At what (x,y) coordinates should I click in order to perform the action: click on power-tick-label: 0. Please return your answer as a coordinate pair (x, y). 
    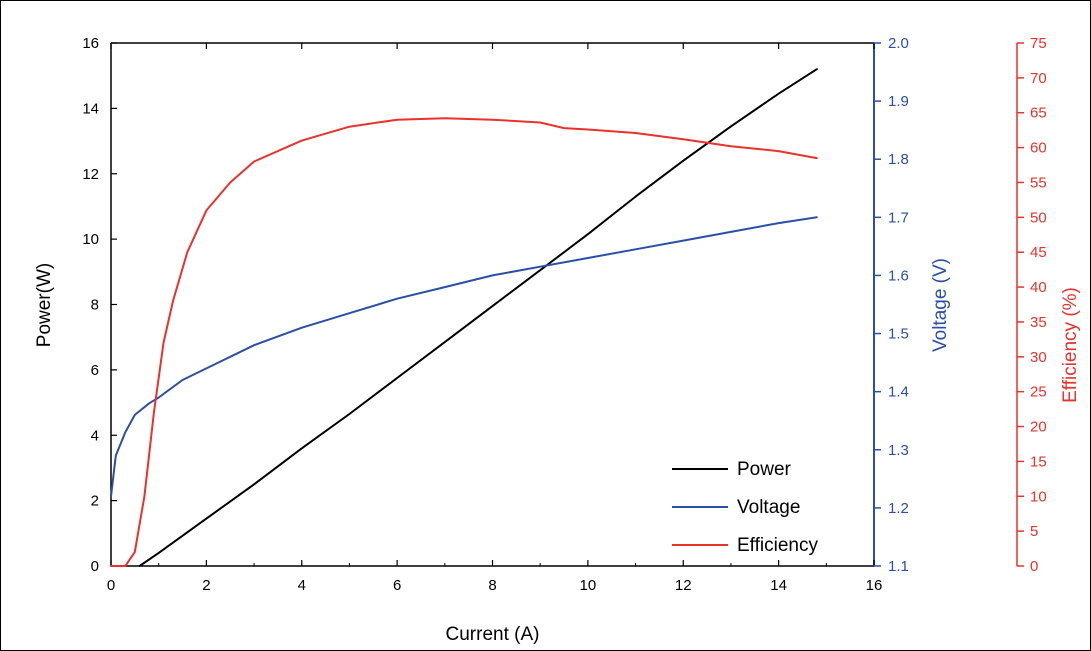
    Looking at the image, I should click on (95, 566).